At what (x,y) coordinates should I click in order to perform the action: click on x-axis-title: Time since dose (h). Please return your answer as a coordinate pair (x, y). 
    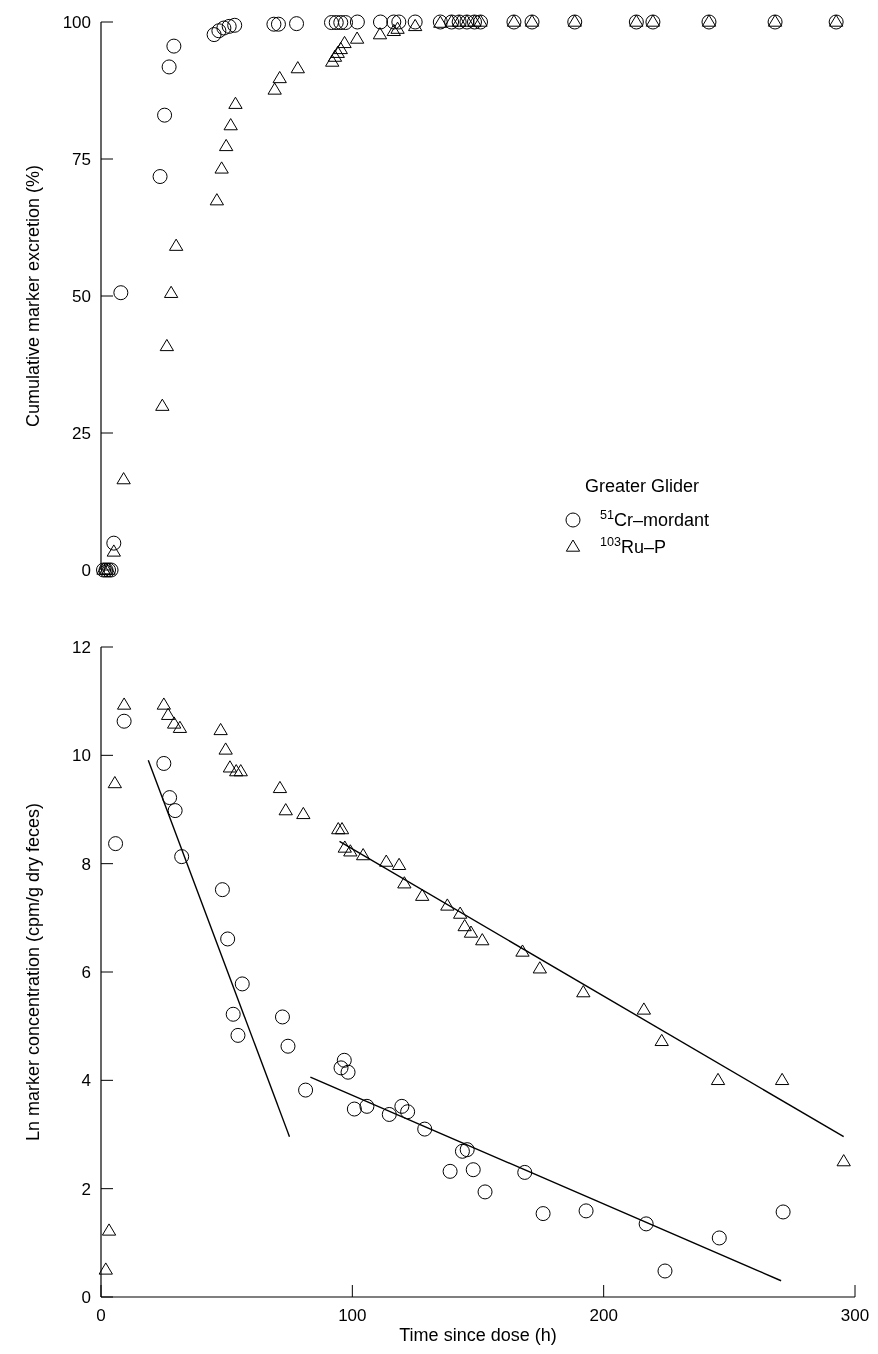
    Looking at the image, I should click on (478, 1335).